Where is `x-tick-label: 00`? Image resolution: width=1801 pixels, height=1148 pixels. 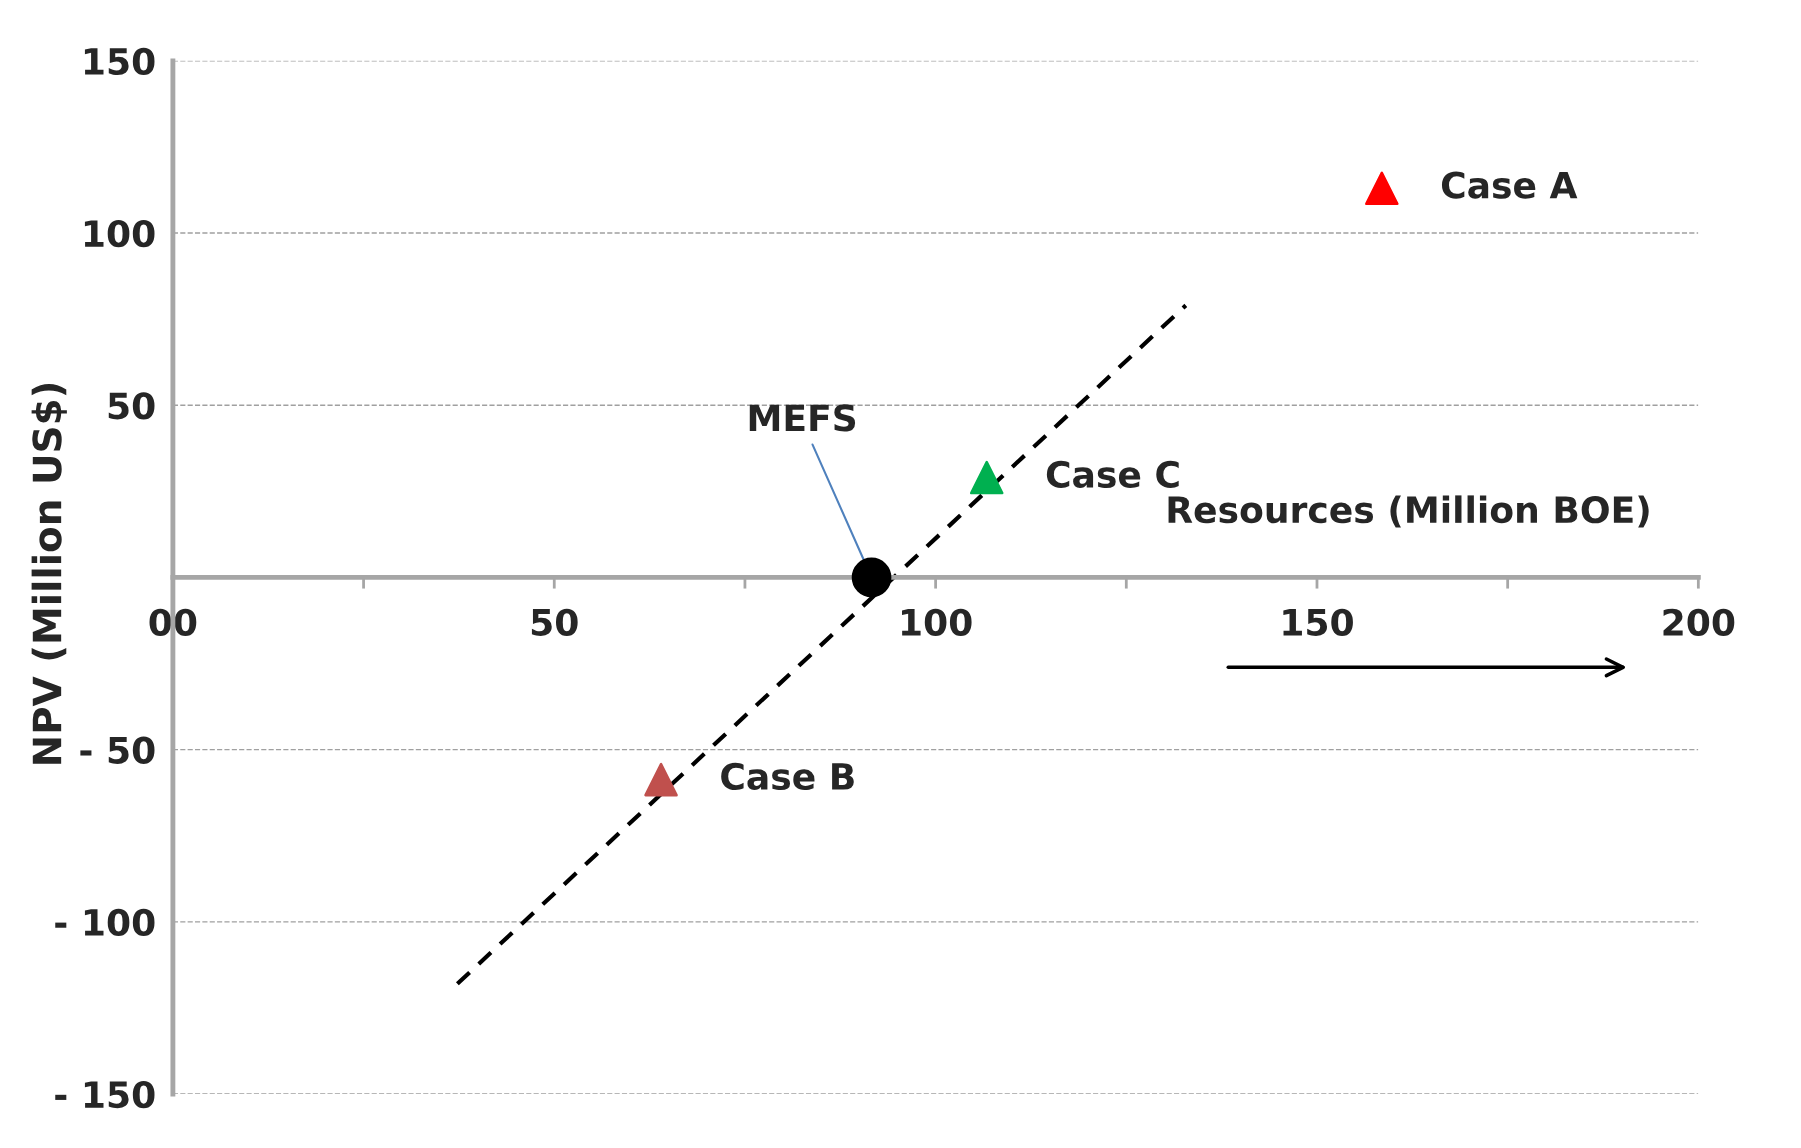
x-tick-label: 00 is located at coordinates (173, 622).